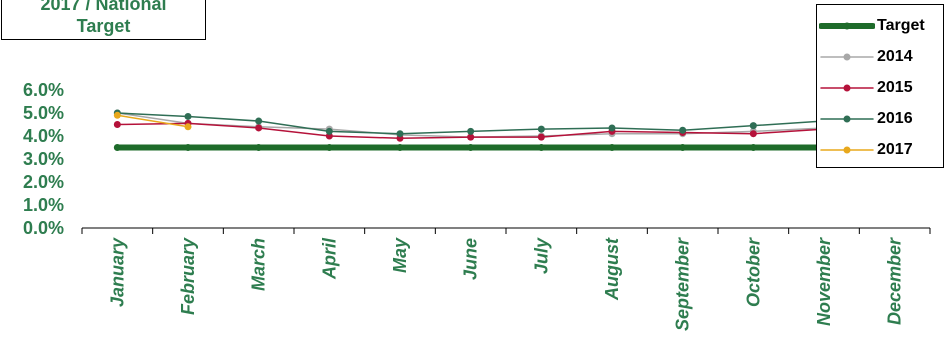 The width and height of the screenshot is (946, 345). I want to click on legend-label-2015: 2015, so click(895, 87).